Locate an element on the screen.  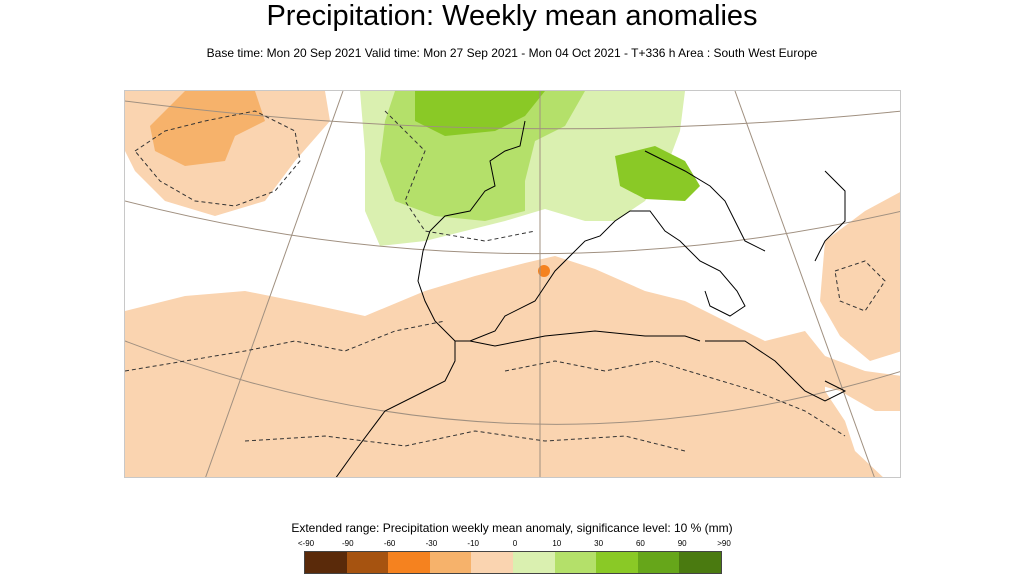
legend-tick-label: -90 is located at coordinates (348, 543).